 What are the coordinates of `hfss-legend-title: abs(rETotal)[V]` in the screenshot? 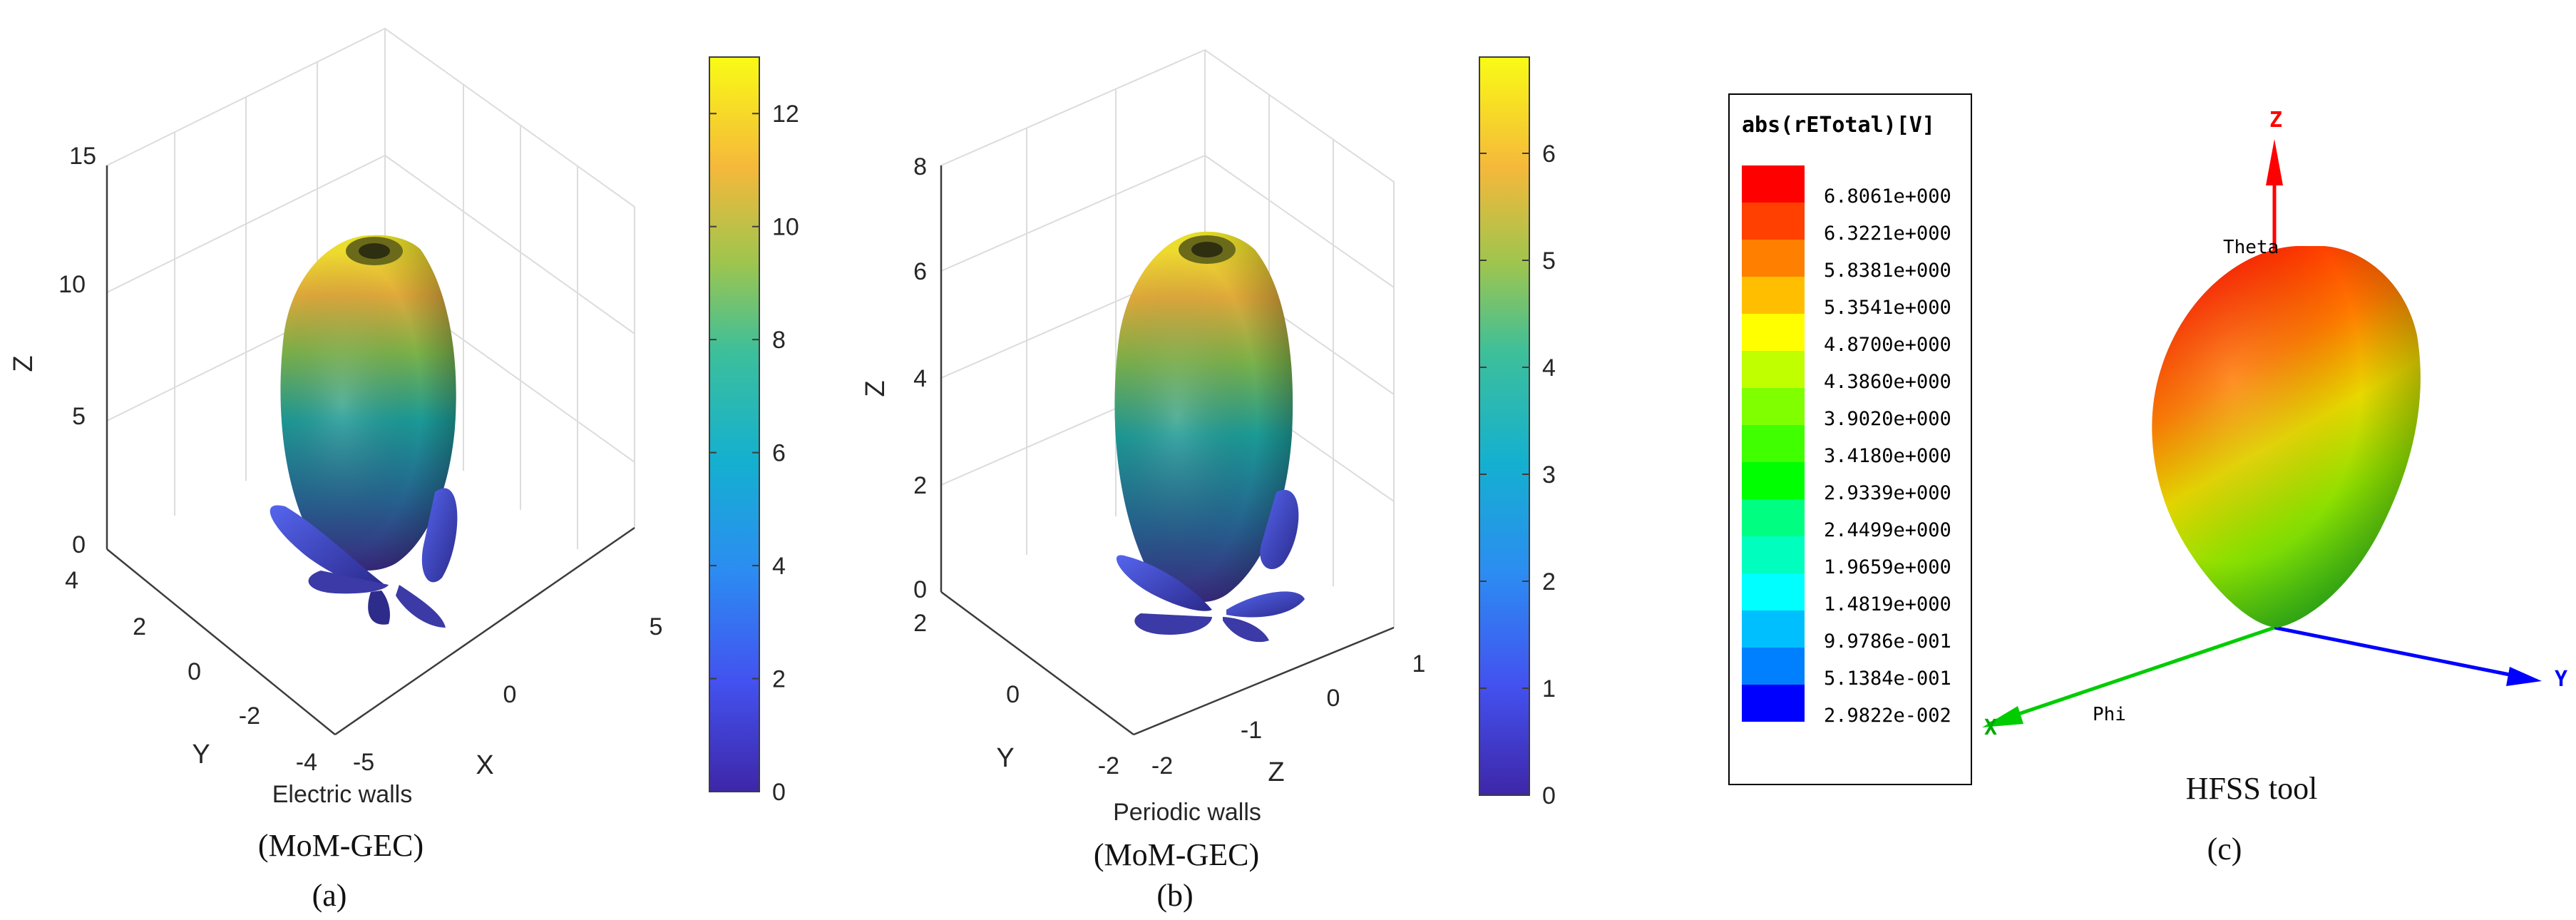 It's located at (1838, 126).